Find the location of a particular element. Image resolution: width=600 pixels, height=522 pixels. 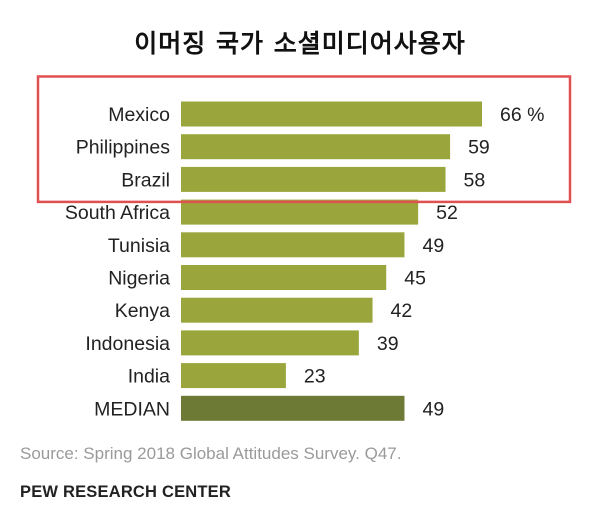

category-label-median: MEDIAN is located at coordinates (132, 409).